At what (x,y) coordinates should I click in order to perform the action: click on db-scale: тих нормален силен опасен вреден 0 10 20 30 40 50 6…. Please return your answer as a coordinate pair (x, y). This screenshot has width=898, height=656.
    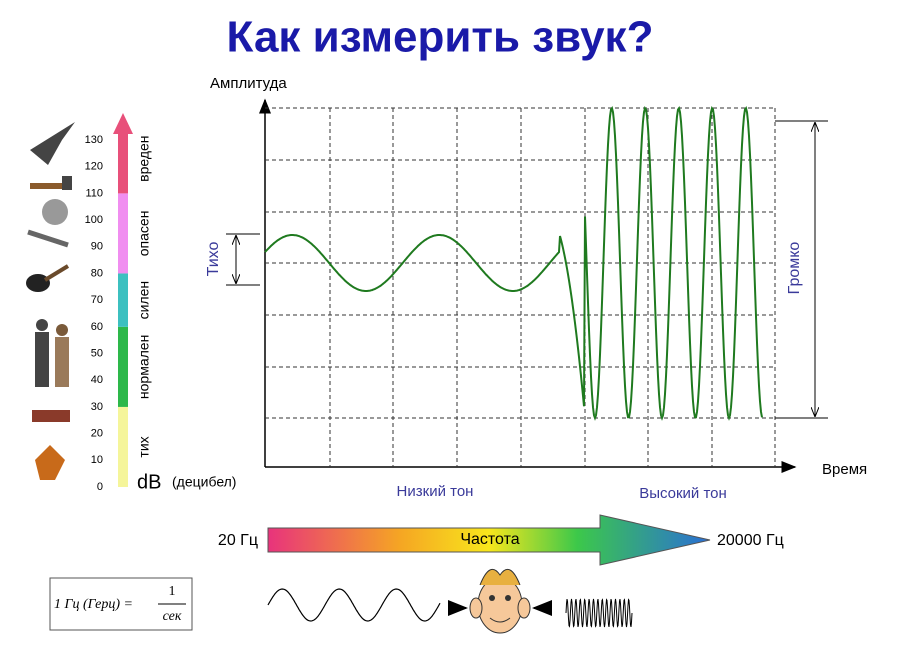
    Looking at the image, I should click on (118, 308).